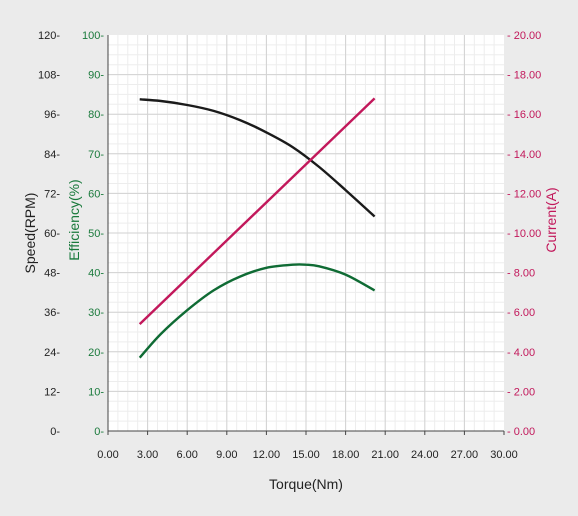 This screenshot has height=516, width=578. I want to click on current-tick-label: - 14.00, so click(524, 155).